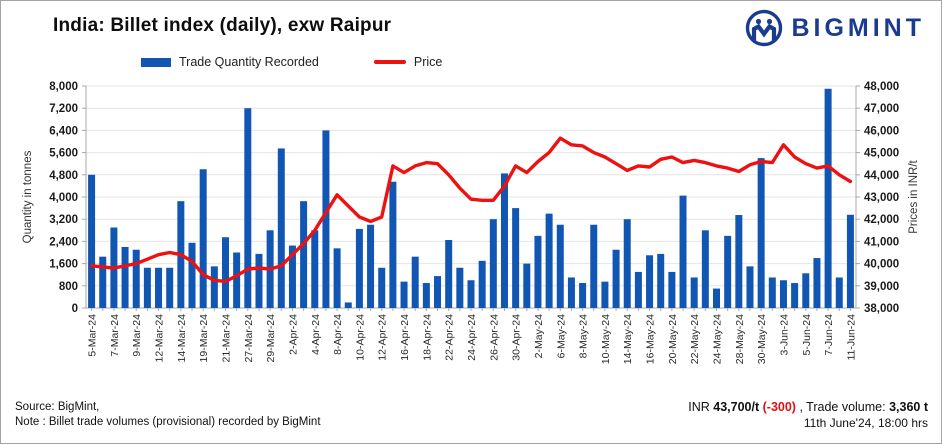 The height and width of the screenshot is (445, 942). What do you see at coordinates (156, 62) in the screenshot?
I see `bar-swatch-icon` at bounding box center [156, 62].